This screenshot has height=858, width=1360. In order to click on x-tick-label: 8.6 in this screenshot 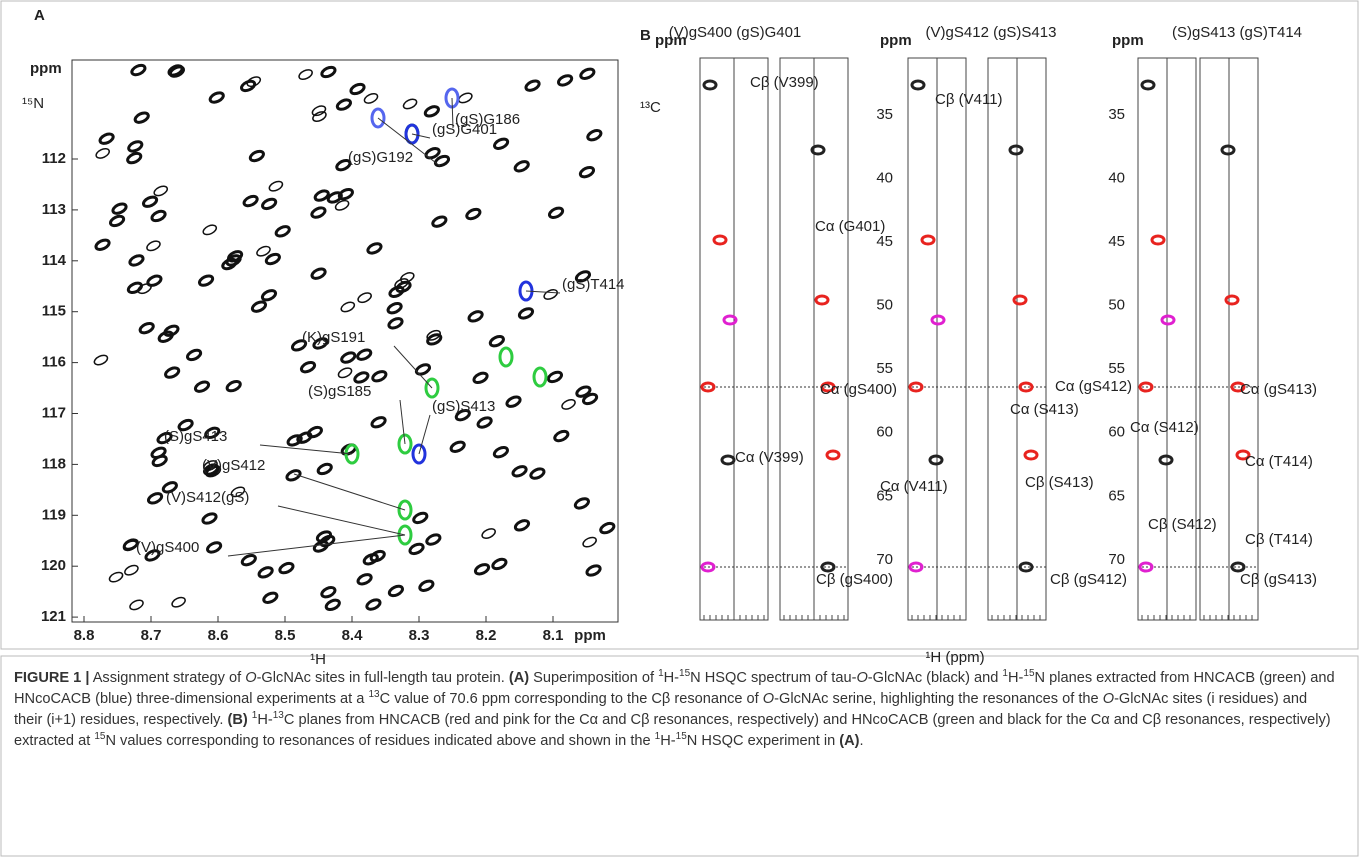, I will do `click(218, 635)`.